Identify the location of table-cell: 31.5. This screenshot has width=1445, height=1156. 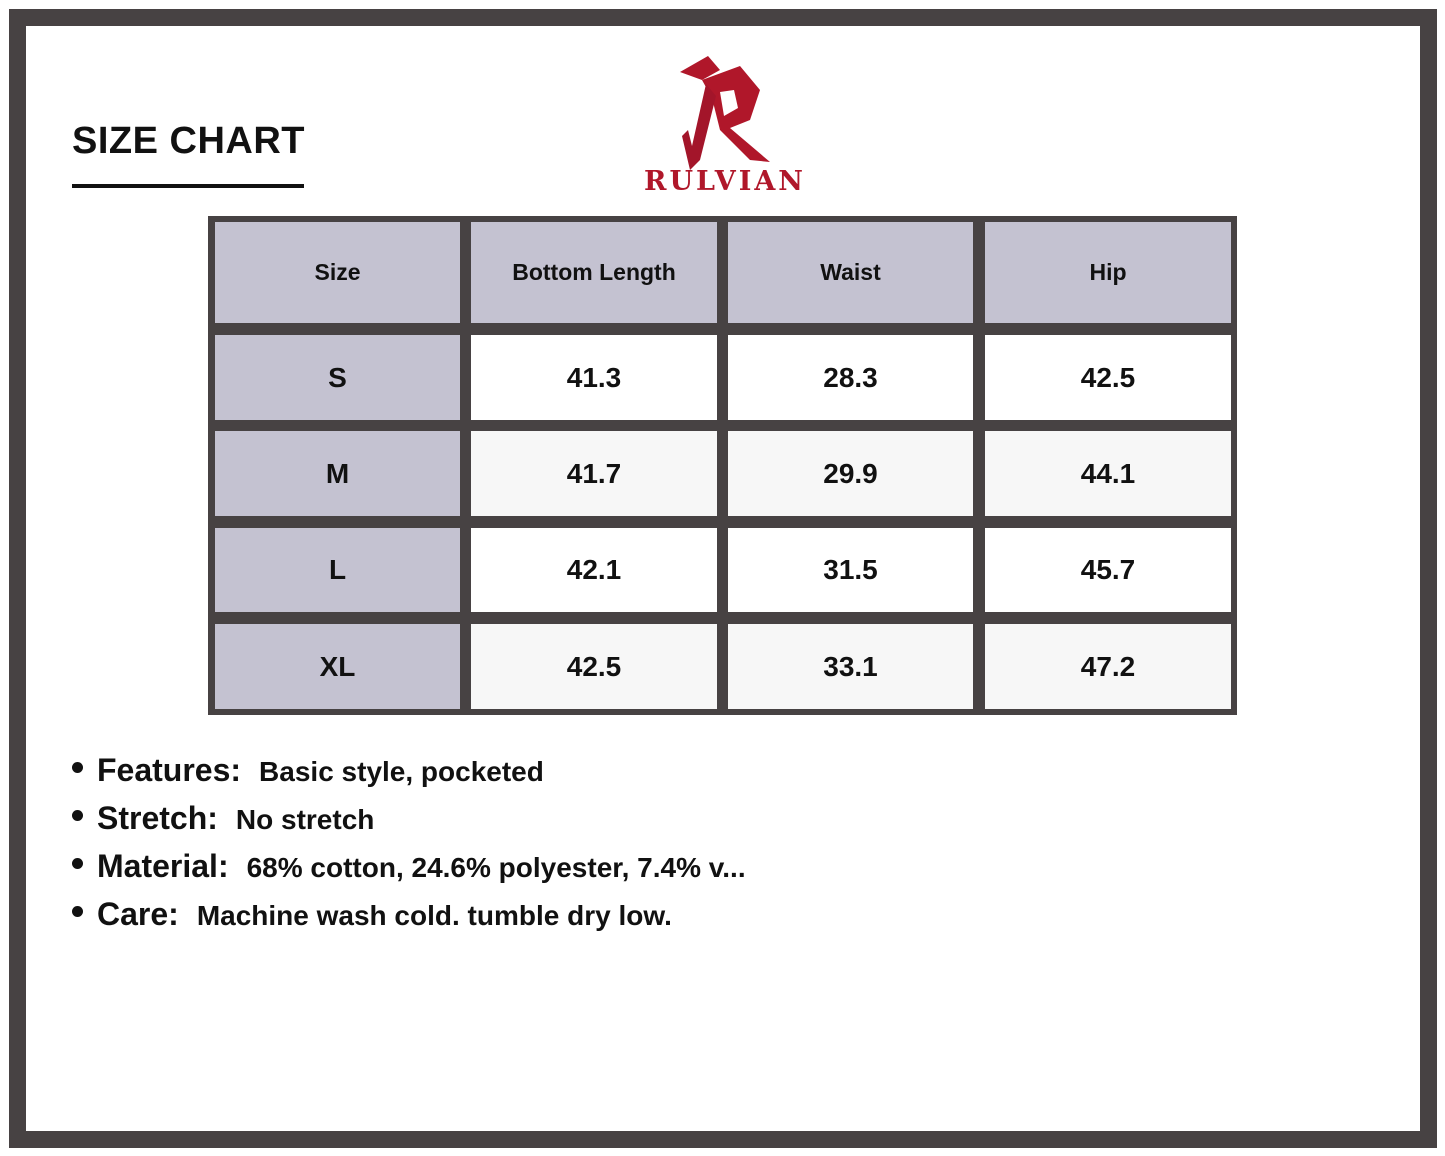
(850, 570).